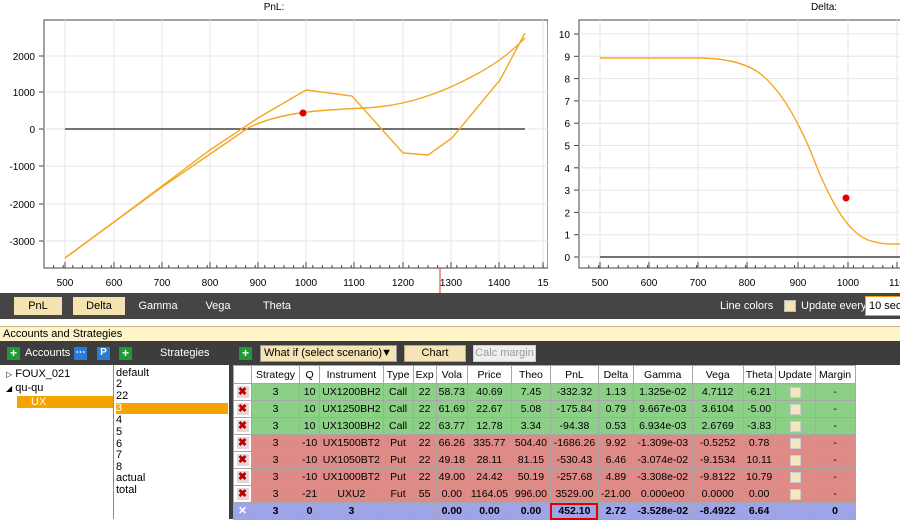 Image resolution: width=900 pixels, height=520 pixels. Describe the element at coordinates (504, 353) in the screenshot. I see `calc-margin-button: Calc margin` at that location.